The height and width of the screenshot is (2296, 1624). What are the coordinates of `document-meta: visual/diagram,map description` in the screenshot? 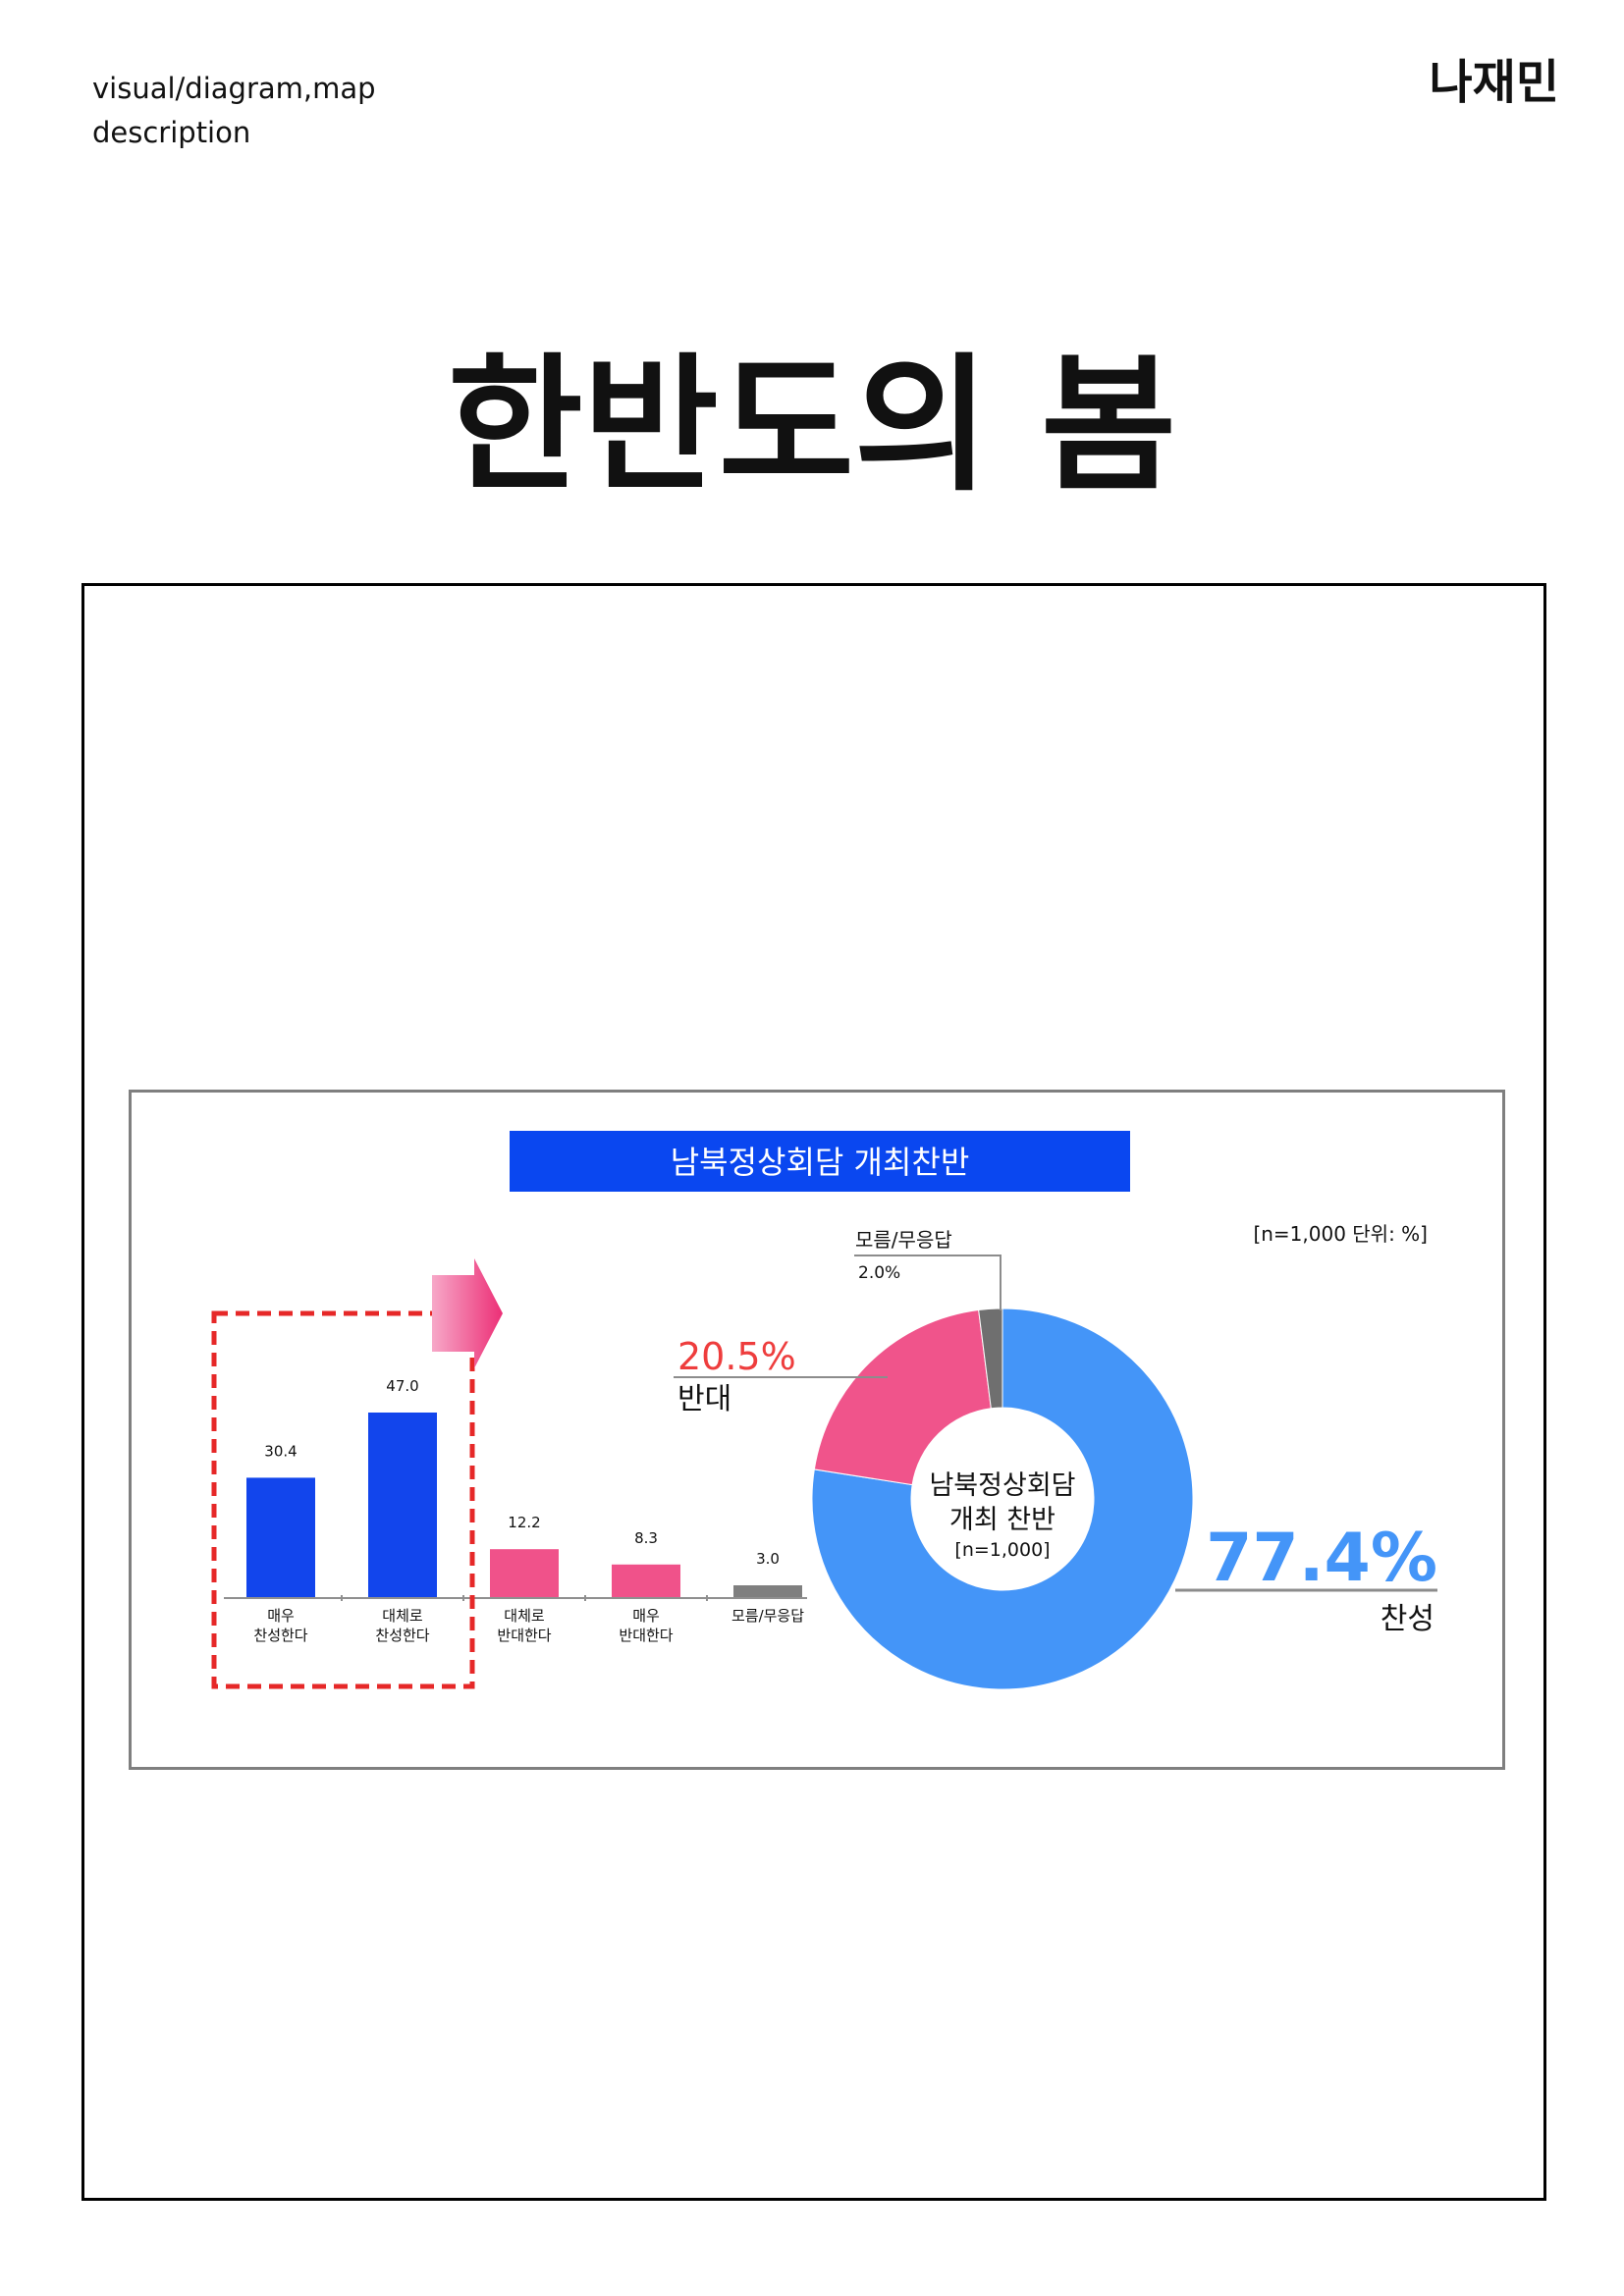 It's located at (234, 111).